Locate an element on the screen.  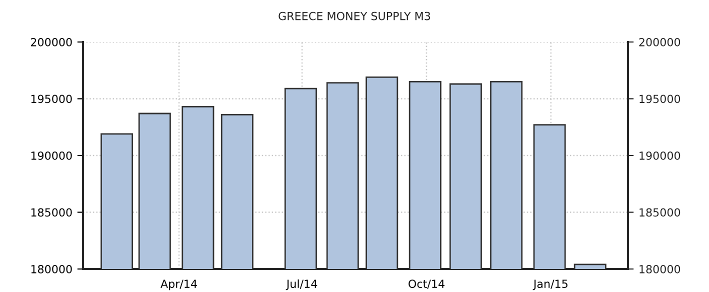
y-tick-label: 180000 is located at coordinates (51, 269).